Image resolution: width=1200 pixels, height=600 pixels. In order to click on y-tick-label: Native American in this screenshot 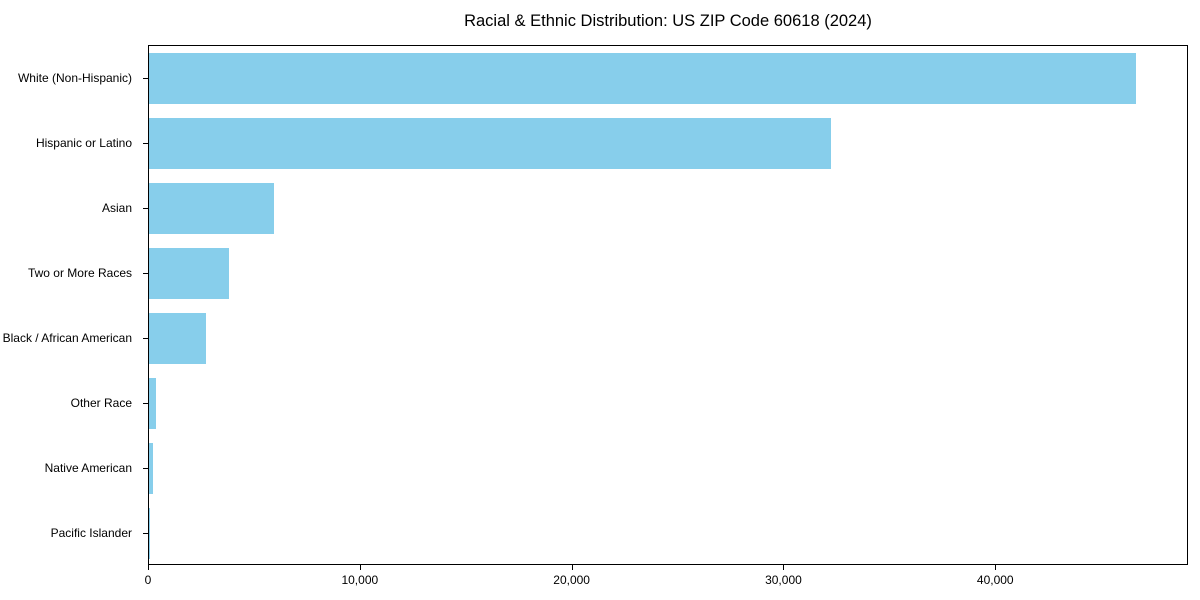, I will do `click(88, 467)`.